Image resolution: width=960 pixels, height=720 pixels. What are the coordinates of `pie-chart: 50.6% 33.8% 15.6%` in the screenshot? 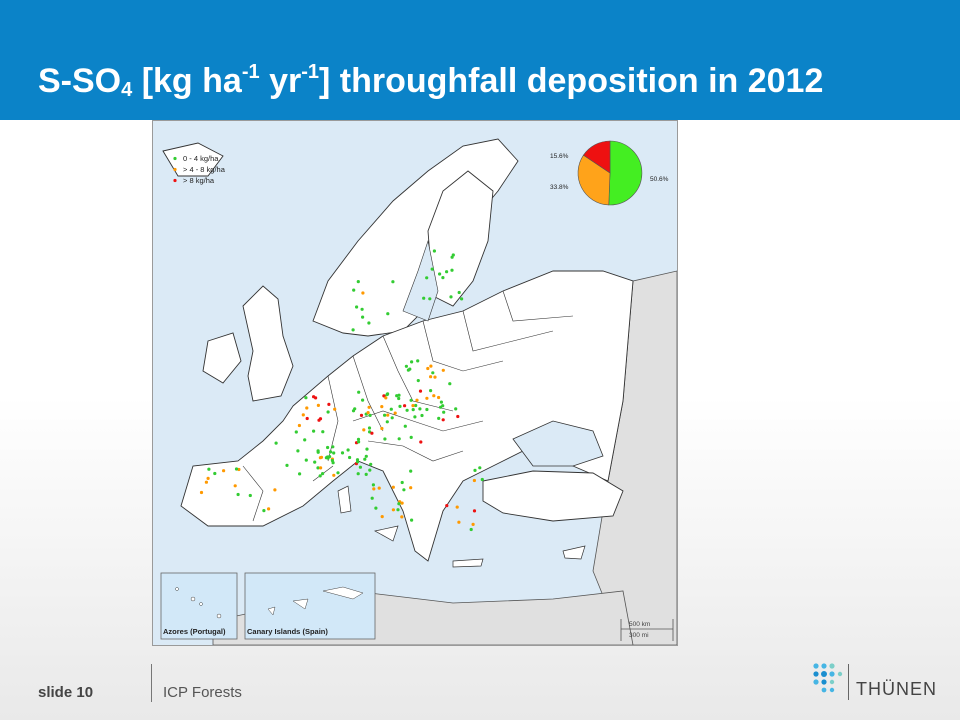 It's located at (609, 173).